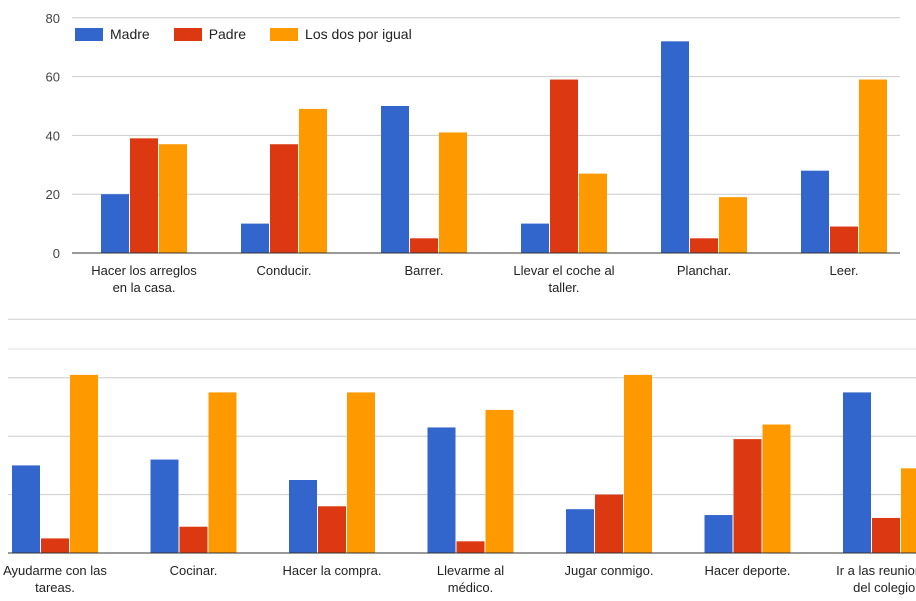  I want to click on y-tick-label: 80, so click(53, 18).